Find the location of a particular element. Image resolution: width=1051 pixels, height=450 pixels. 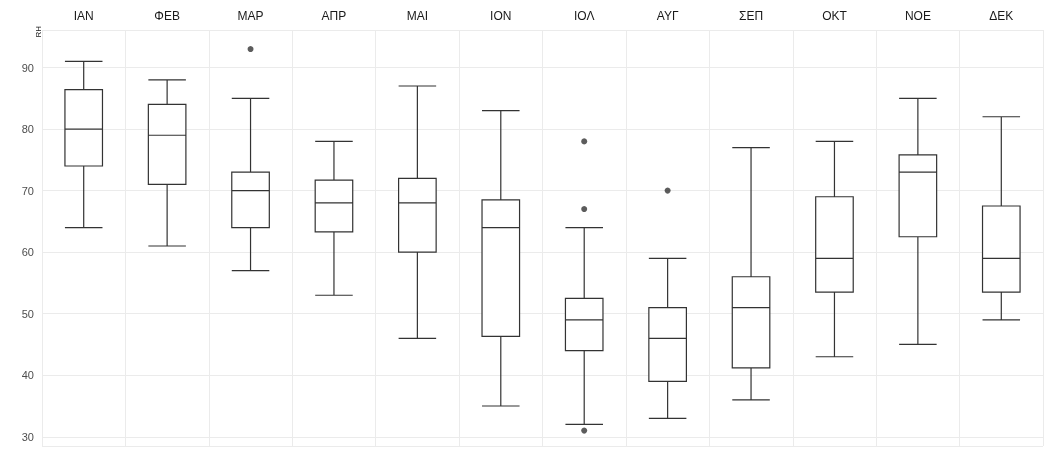

x-tick-label: ΦΕΒ is located at coordinates (167, 16).